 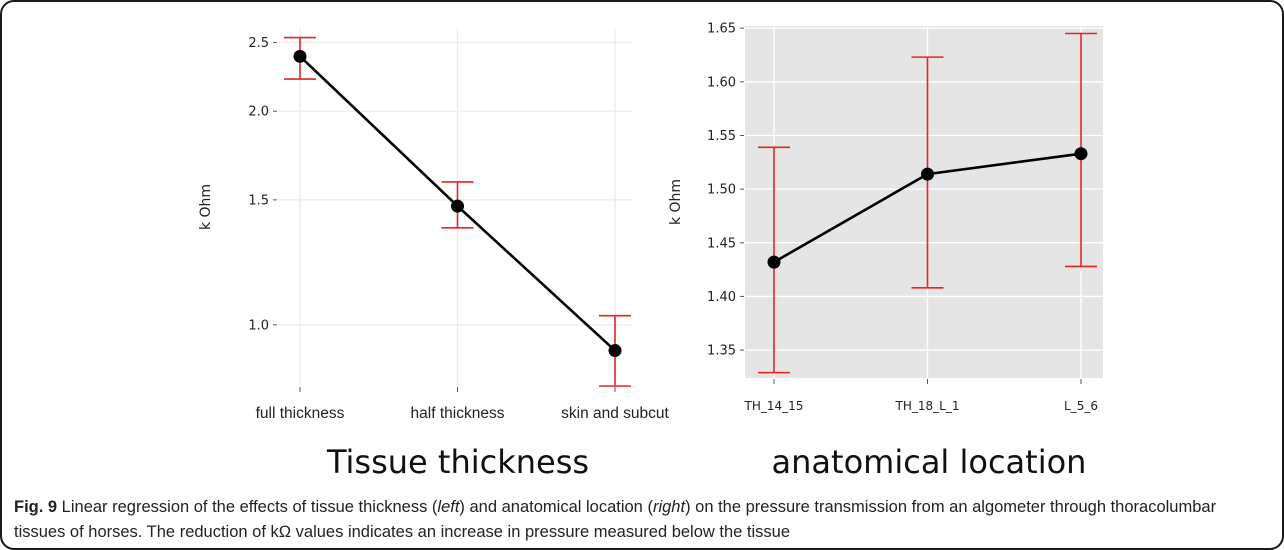 What do you see at coordinates (556, 507) in the screenshot?
I see `caption-text-part: ) and anatomical location (` at bounding box center [556, 507].